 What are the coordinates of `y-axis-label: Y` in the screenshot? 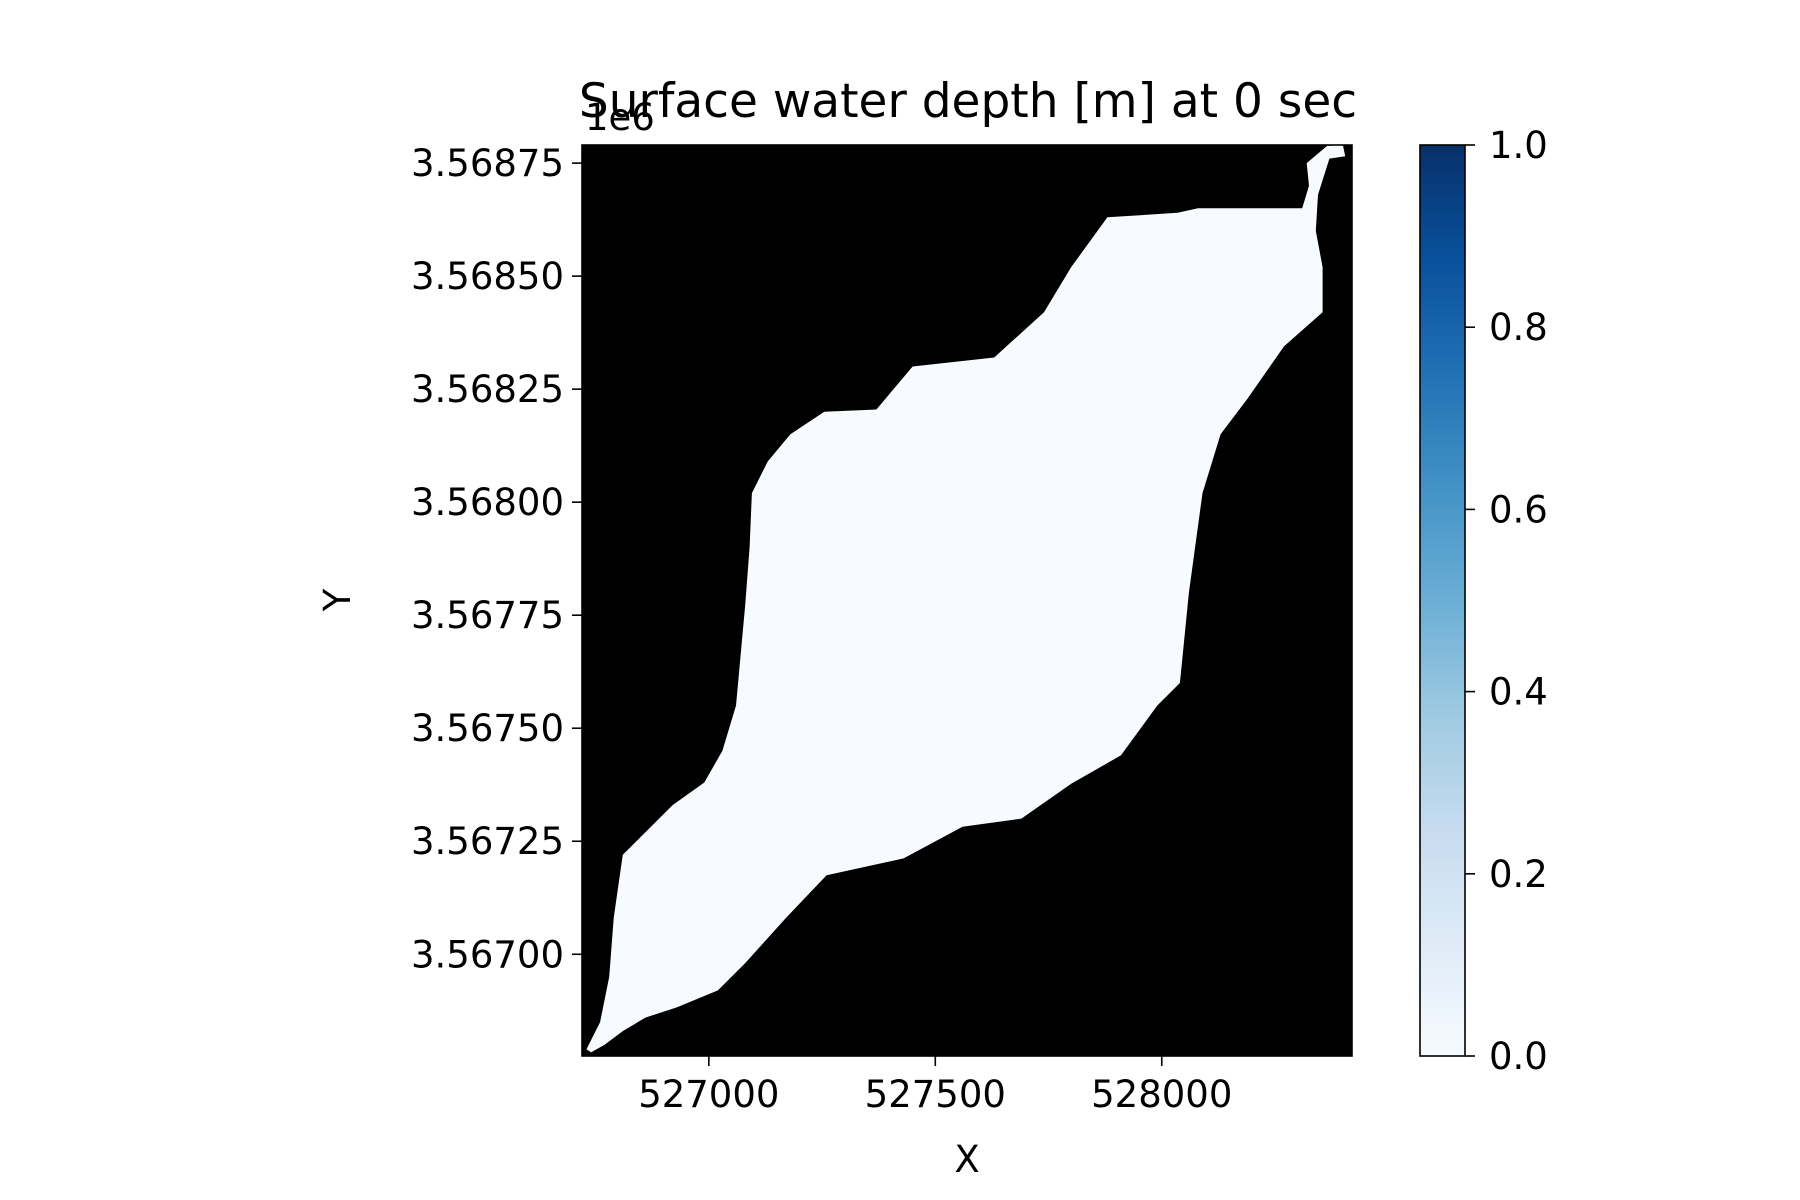 It's located at (337, 600).